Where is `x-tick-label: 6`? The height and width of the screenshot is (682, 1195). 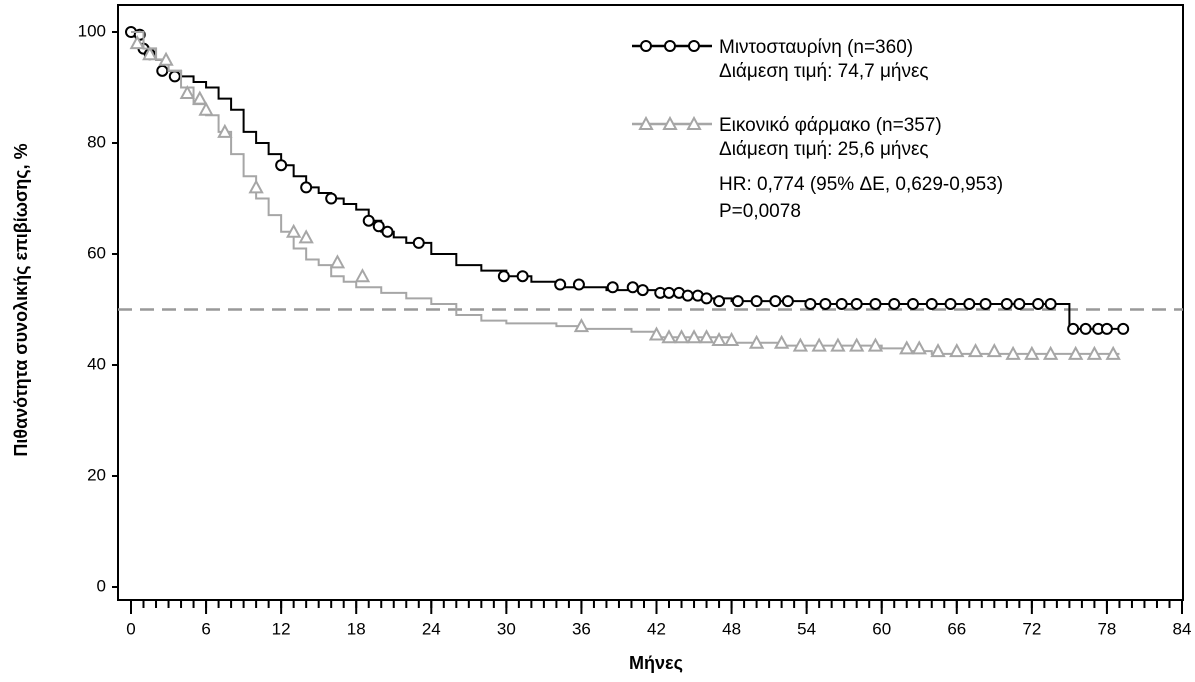 x-tick-label: 6 is located at coordinates (205, 628).